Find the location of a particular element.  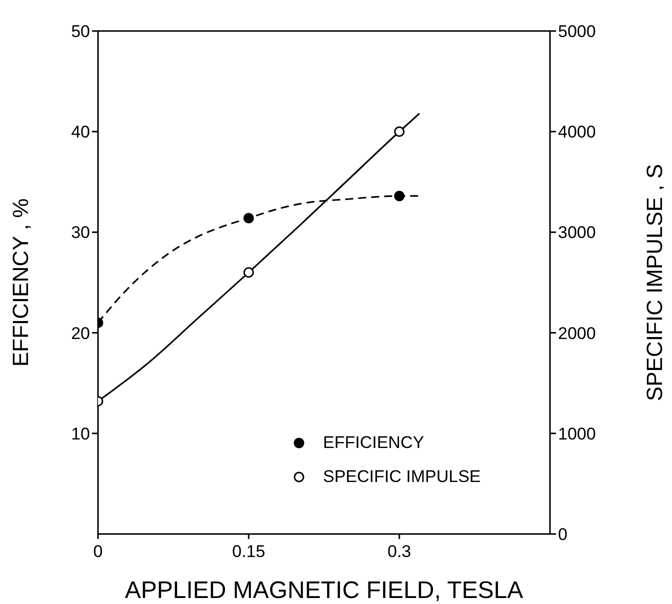

y2-tick-label: 1000 is located at coordinates (577, 434).